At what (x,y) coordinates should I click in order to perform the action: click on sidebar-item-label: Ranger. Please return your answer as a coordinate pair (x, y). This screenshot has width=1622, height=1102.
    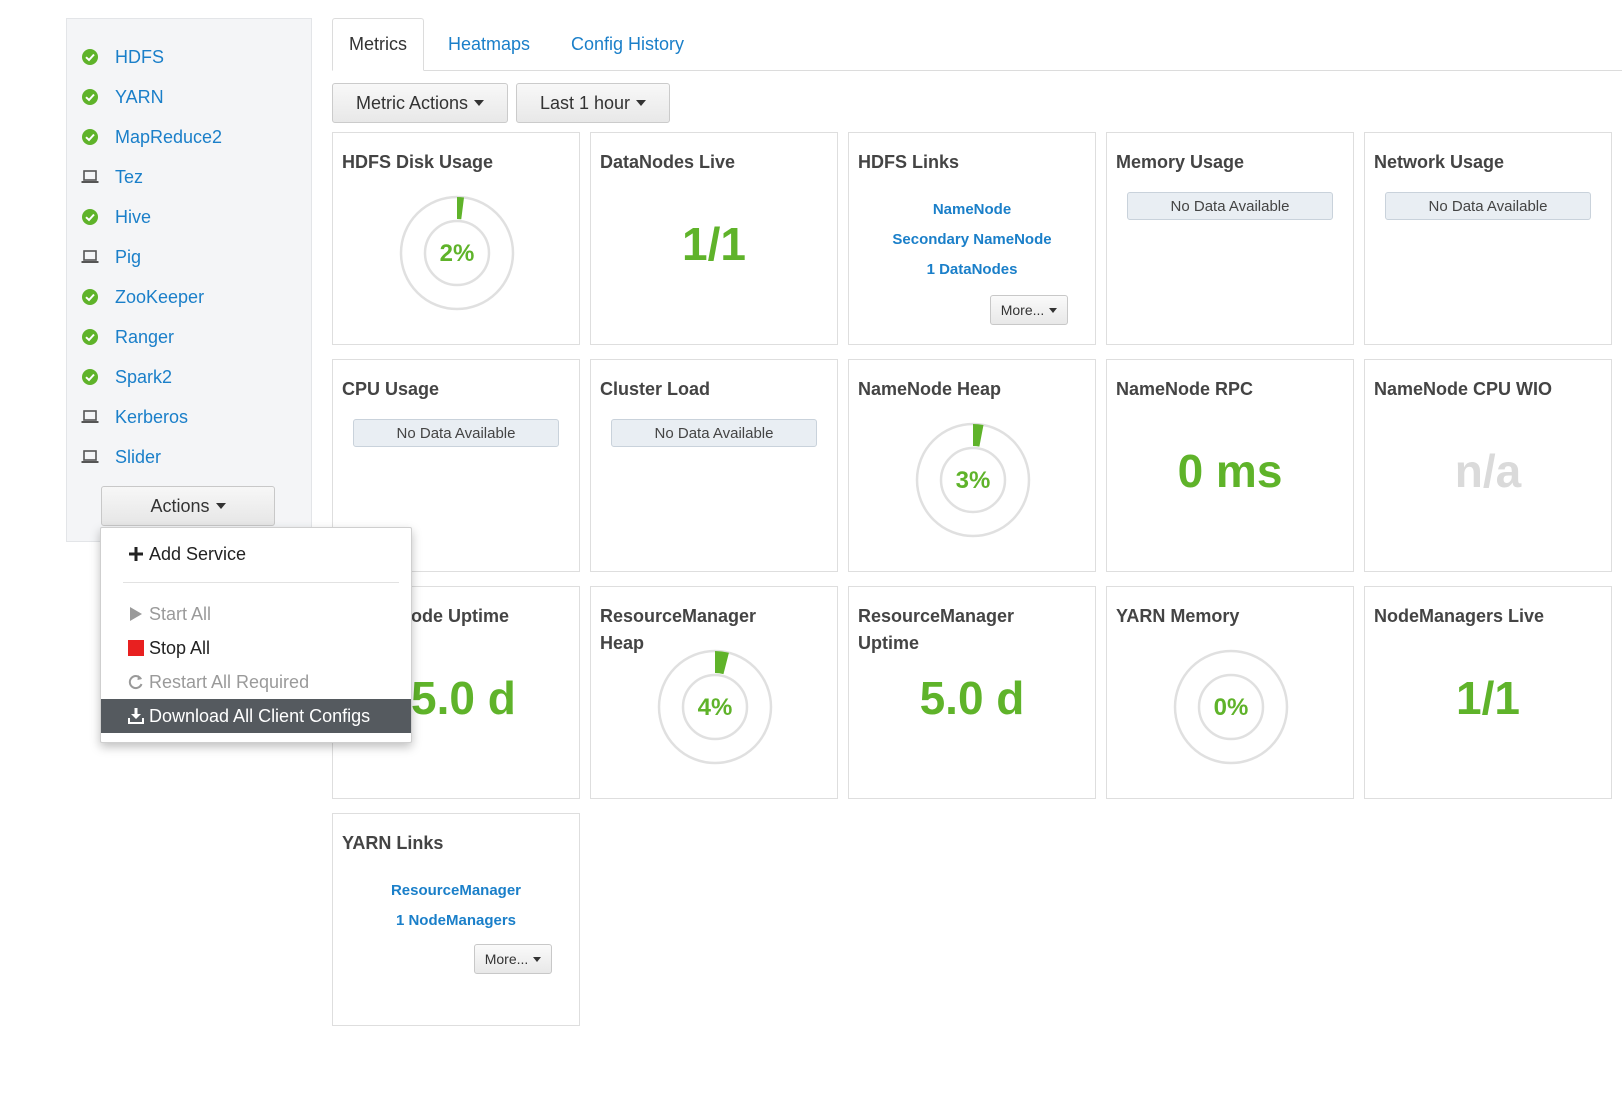
    Looking at the image, I should click on (145, 336).